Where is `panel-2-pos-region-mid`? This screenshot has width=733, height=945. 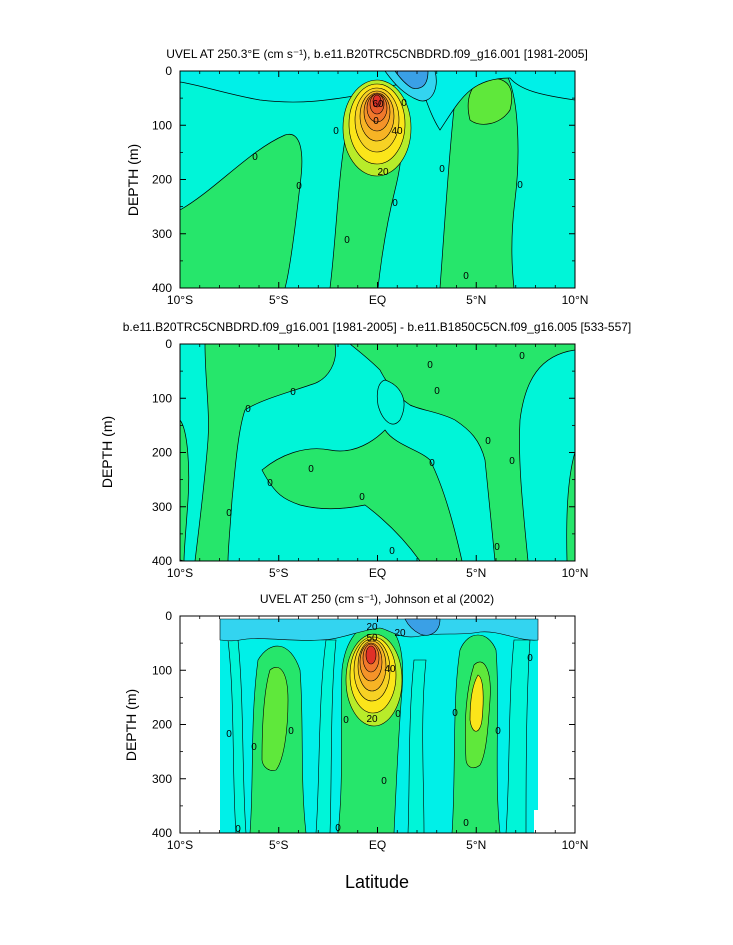
panel-2-pos-region-mid is located at coordinates (362, 495).